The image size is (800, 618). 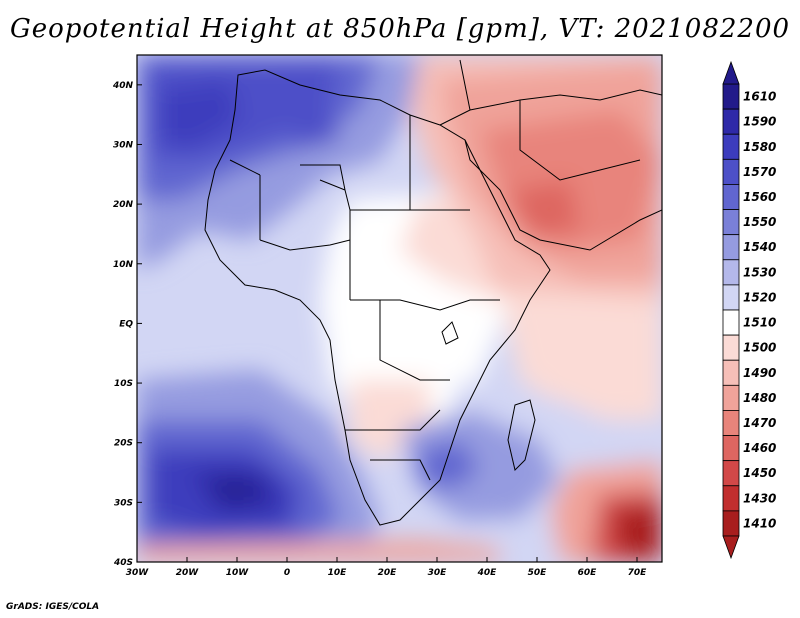 I want to click on lat-tick-label: 40N, so click(x=123, y=86).